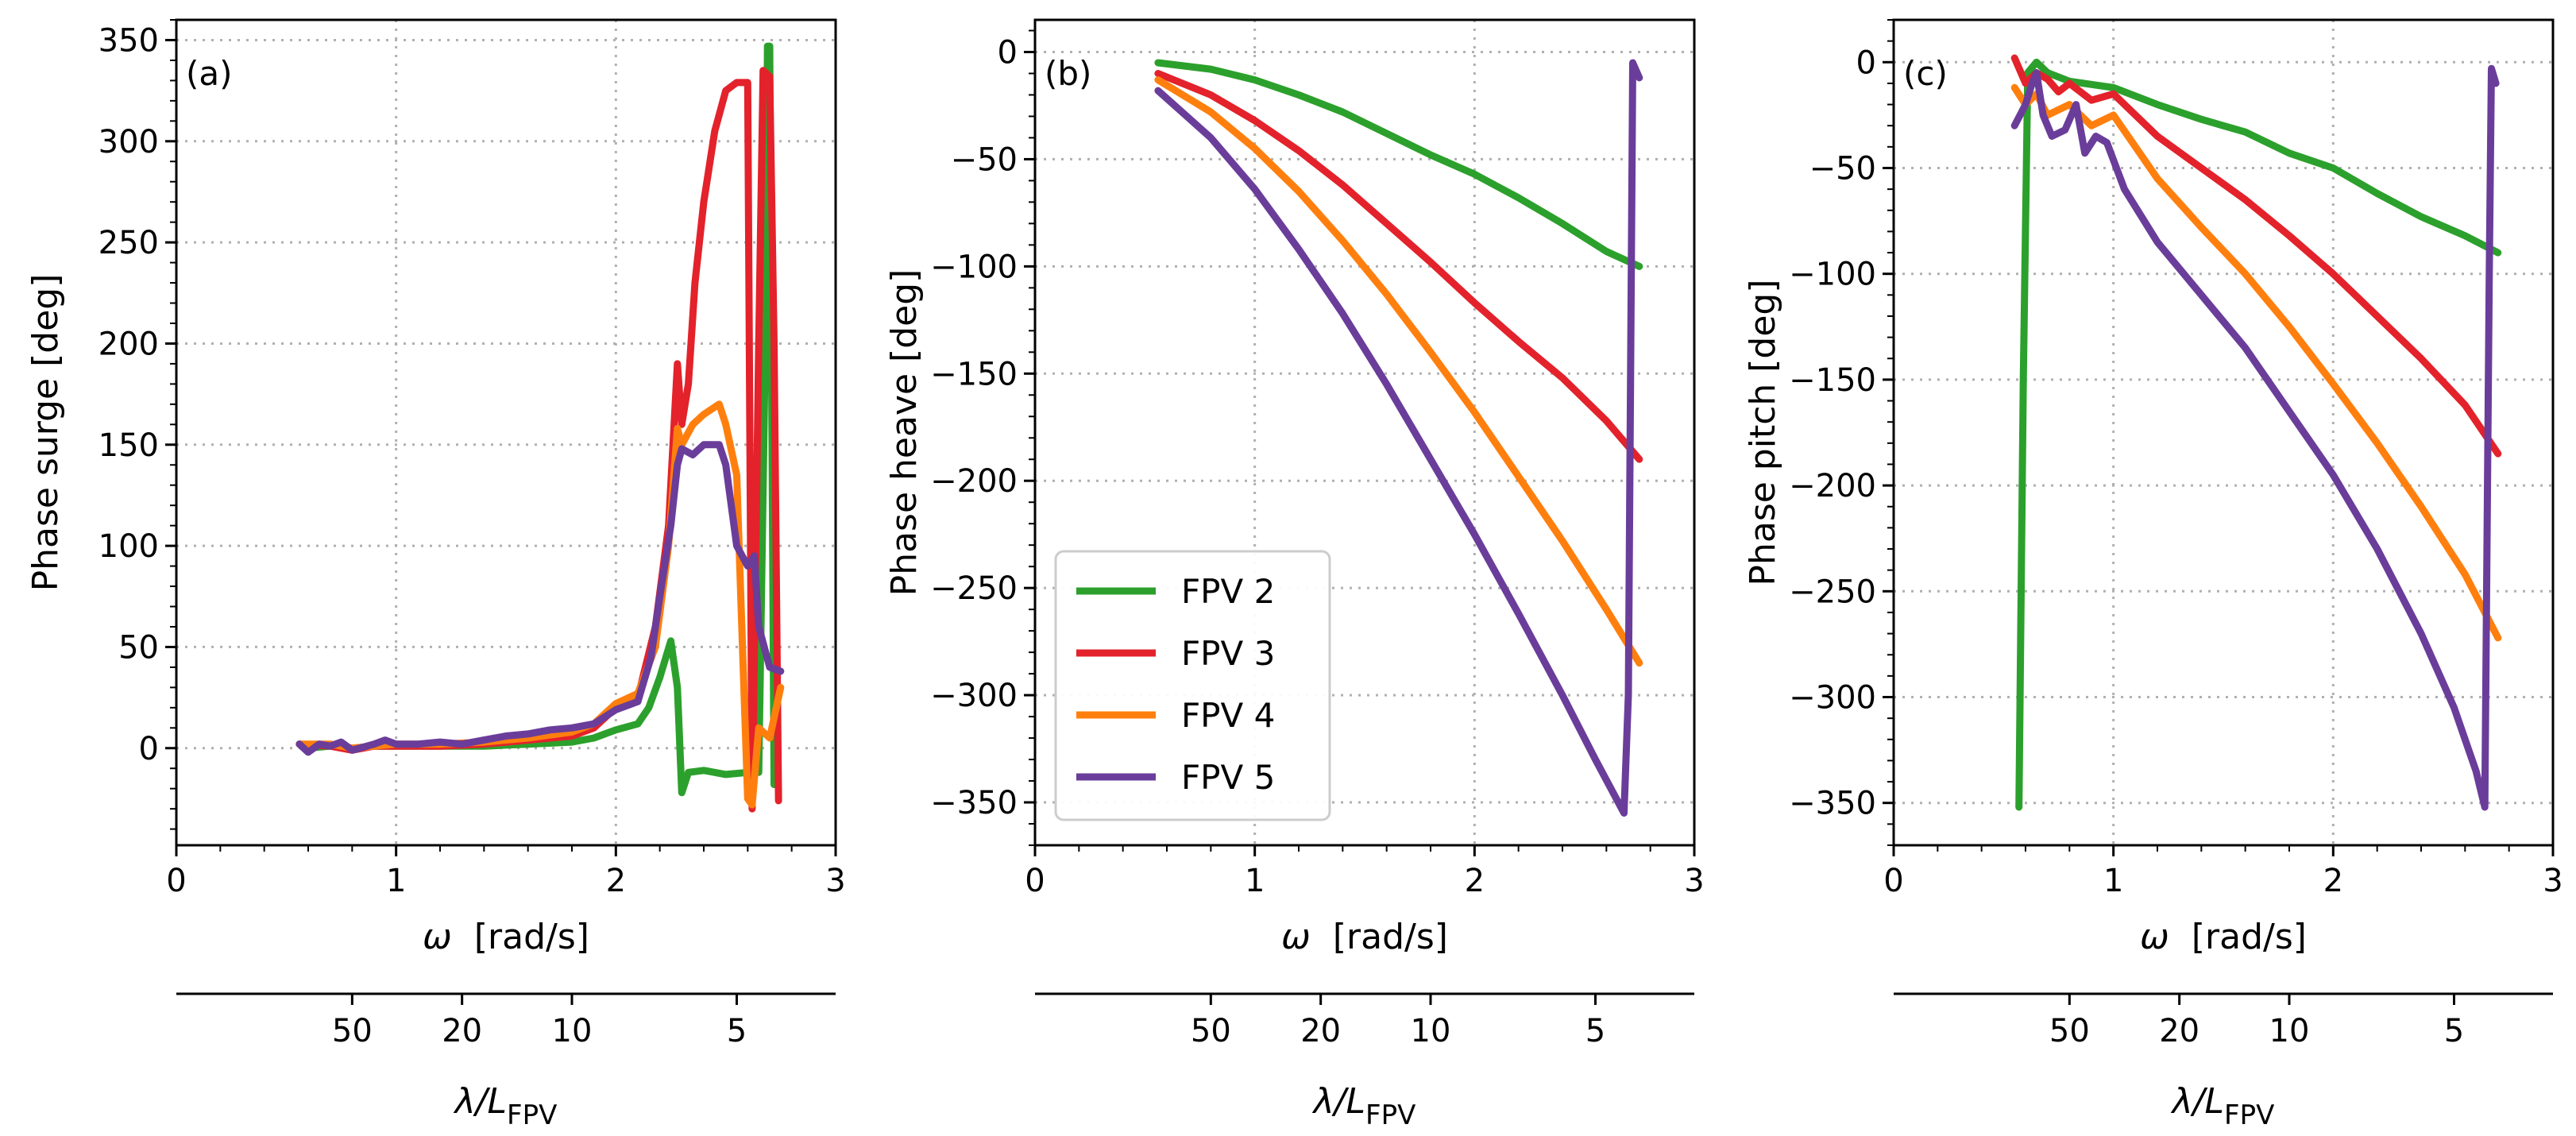 The height and width of the screenshot is (1136, 2576). I want to click on legend-label: FPV 5, so click(1228, 777).